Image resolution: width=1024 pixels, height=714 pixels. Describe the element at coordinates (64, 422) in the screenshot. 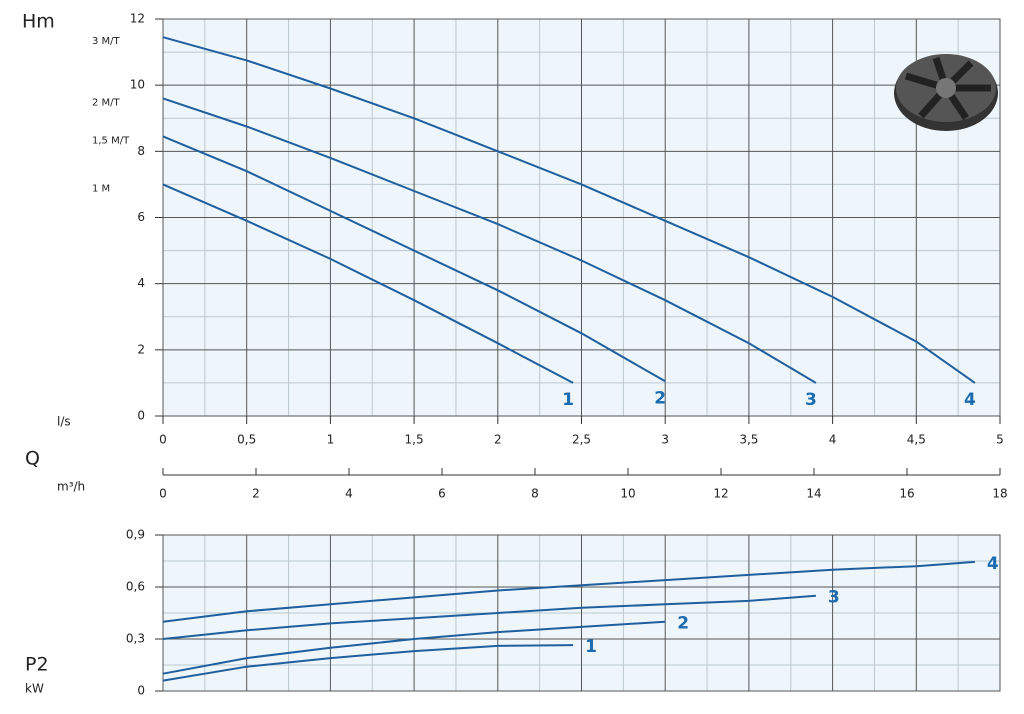

I see `x-axis-label: l/s` at that location.